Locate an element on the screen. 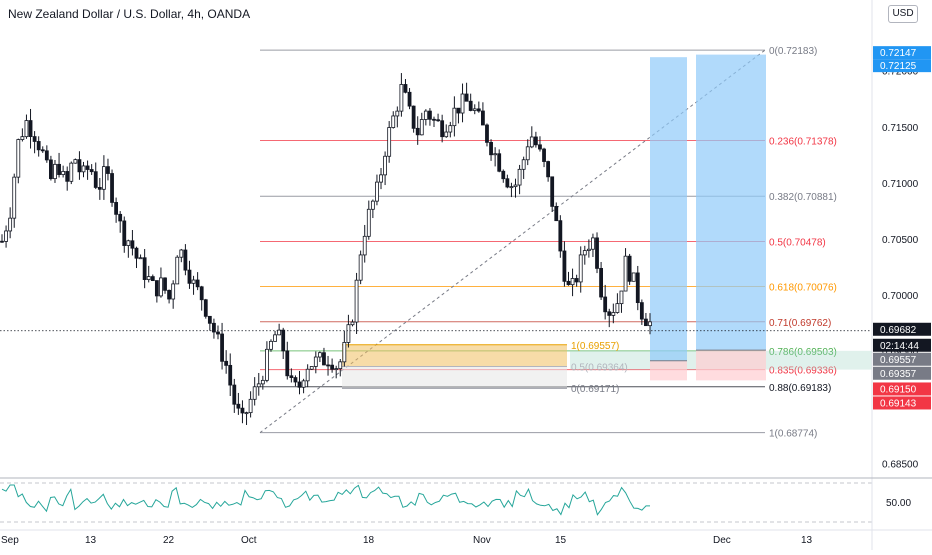 This screenshot has width=932, height=555. box-fib-label: 0(0.69171) is located at coordinates (595, 389).